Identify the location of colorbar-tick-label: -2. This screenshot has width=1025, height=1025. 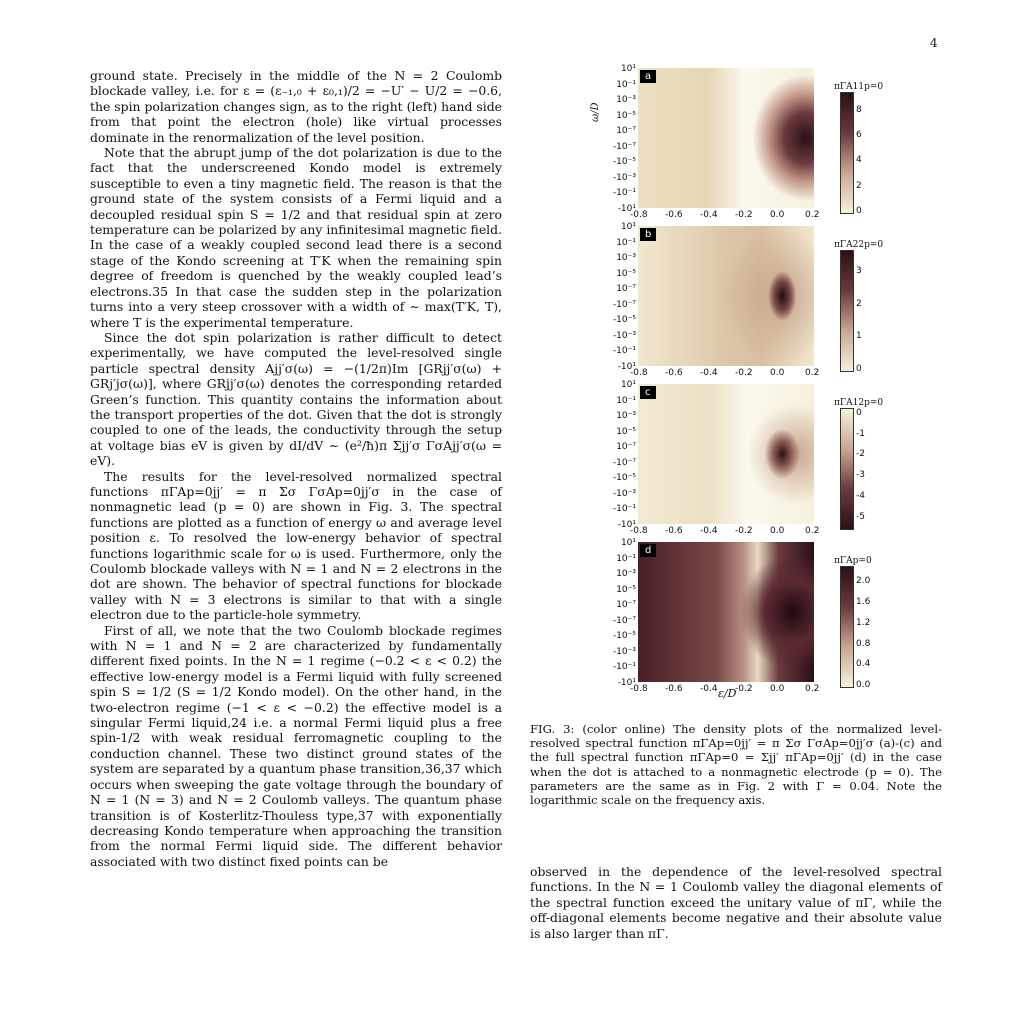
(860, 454).